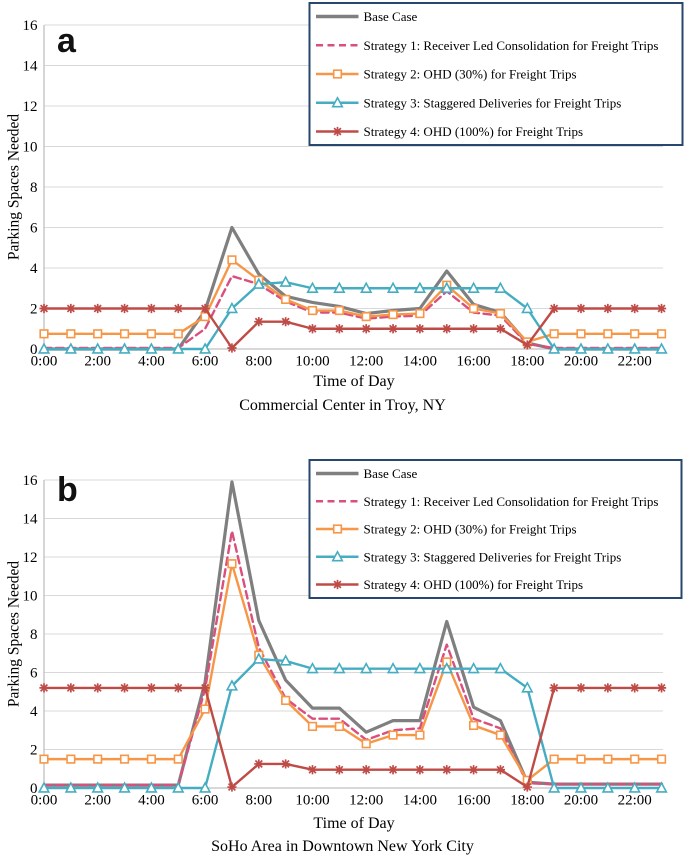  What do you see at coordinates (312, 801) in the screenshot?
I see `x-tick-label: 10:00` at bounding box center [312, 801].